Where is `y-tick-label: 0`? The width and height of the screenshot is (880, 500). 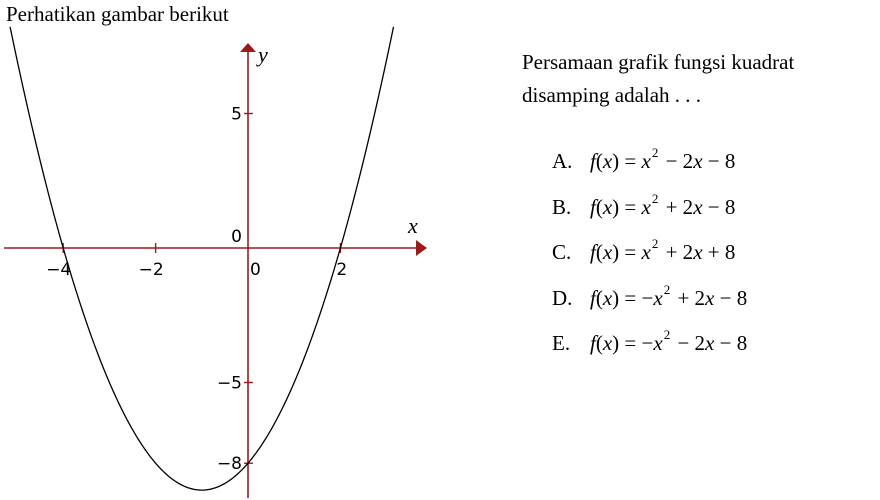 y-tick-label: 0 is located at coordinates (236, 237).